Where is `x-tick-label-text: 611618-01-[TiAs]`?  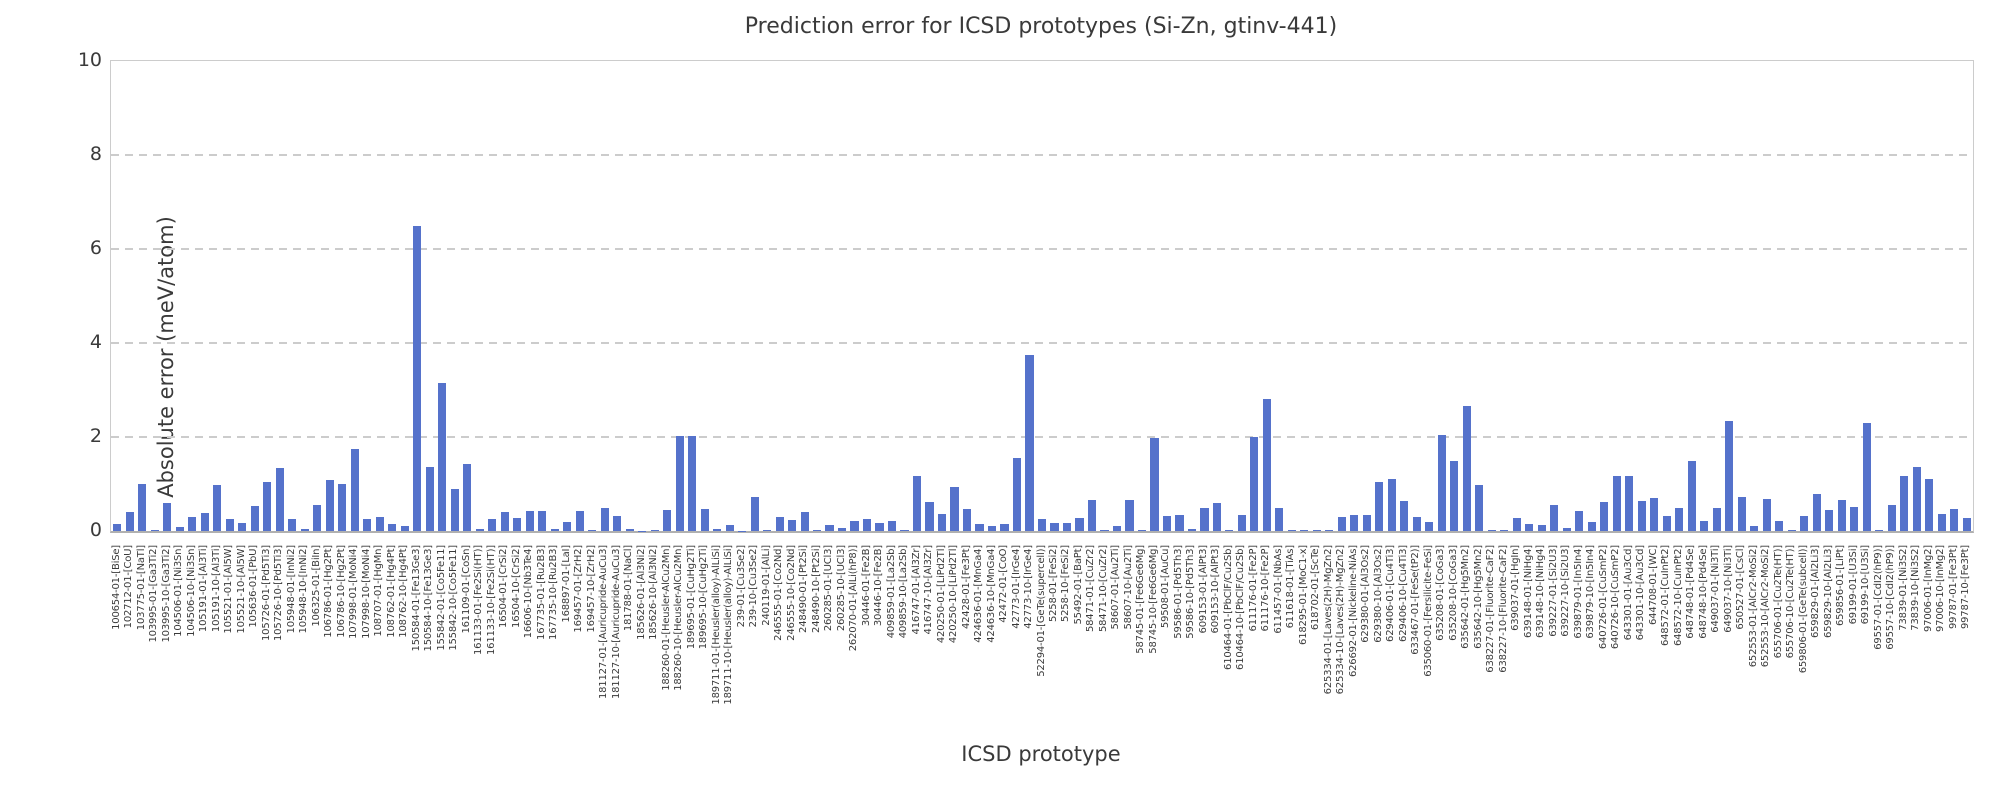
x-tick-label-text: 611618-01-[TiAs] is located at coordinates (1291, 587).